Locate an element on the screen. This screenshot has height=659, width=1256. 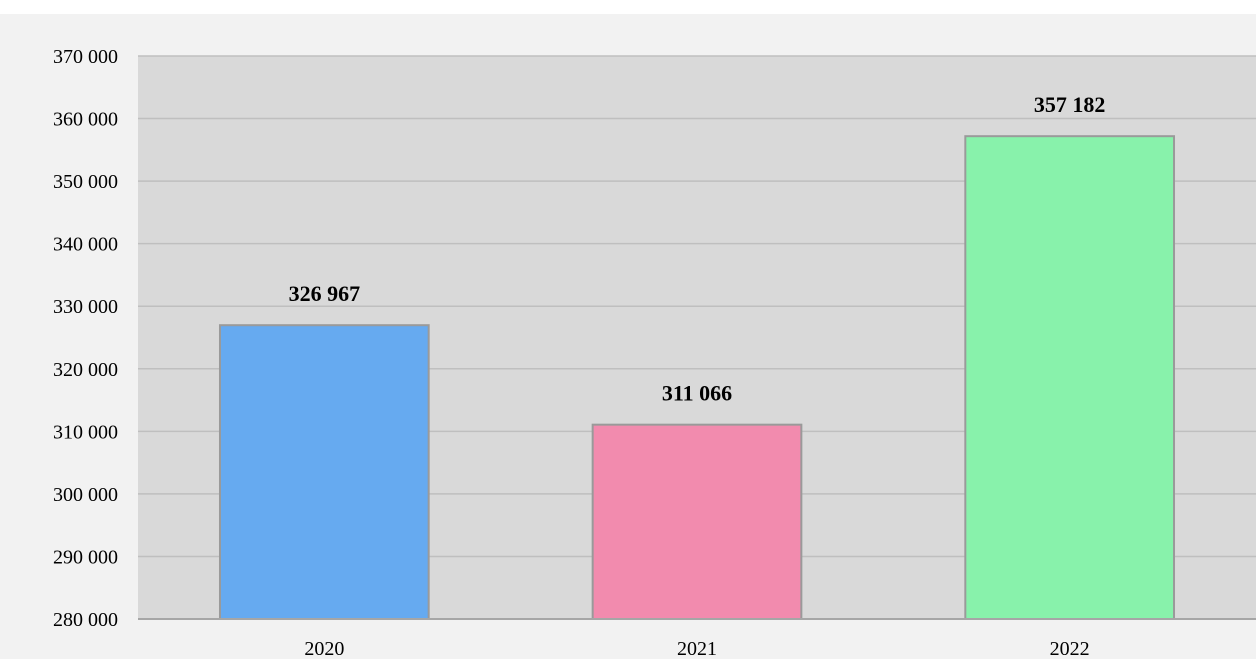
y-tick-label: 280 000 is located at coordinates (85, 620).